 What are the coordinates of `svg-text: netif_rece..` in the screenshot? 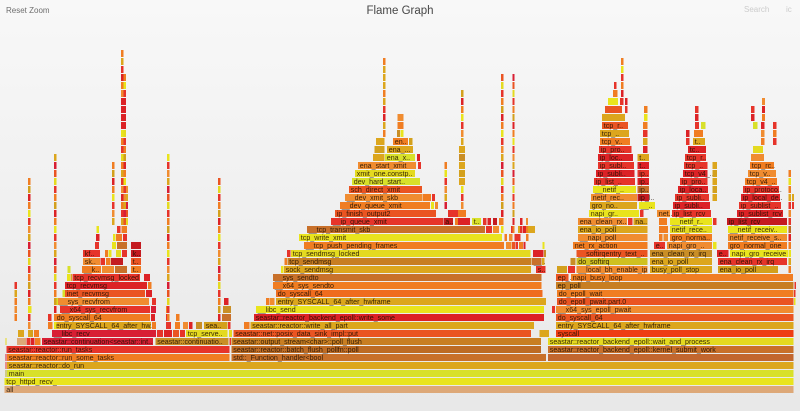 It's located at (689, 230).